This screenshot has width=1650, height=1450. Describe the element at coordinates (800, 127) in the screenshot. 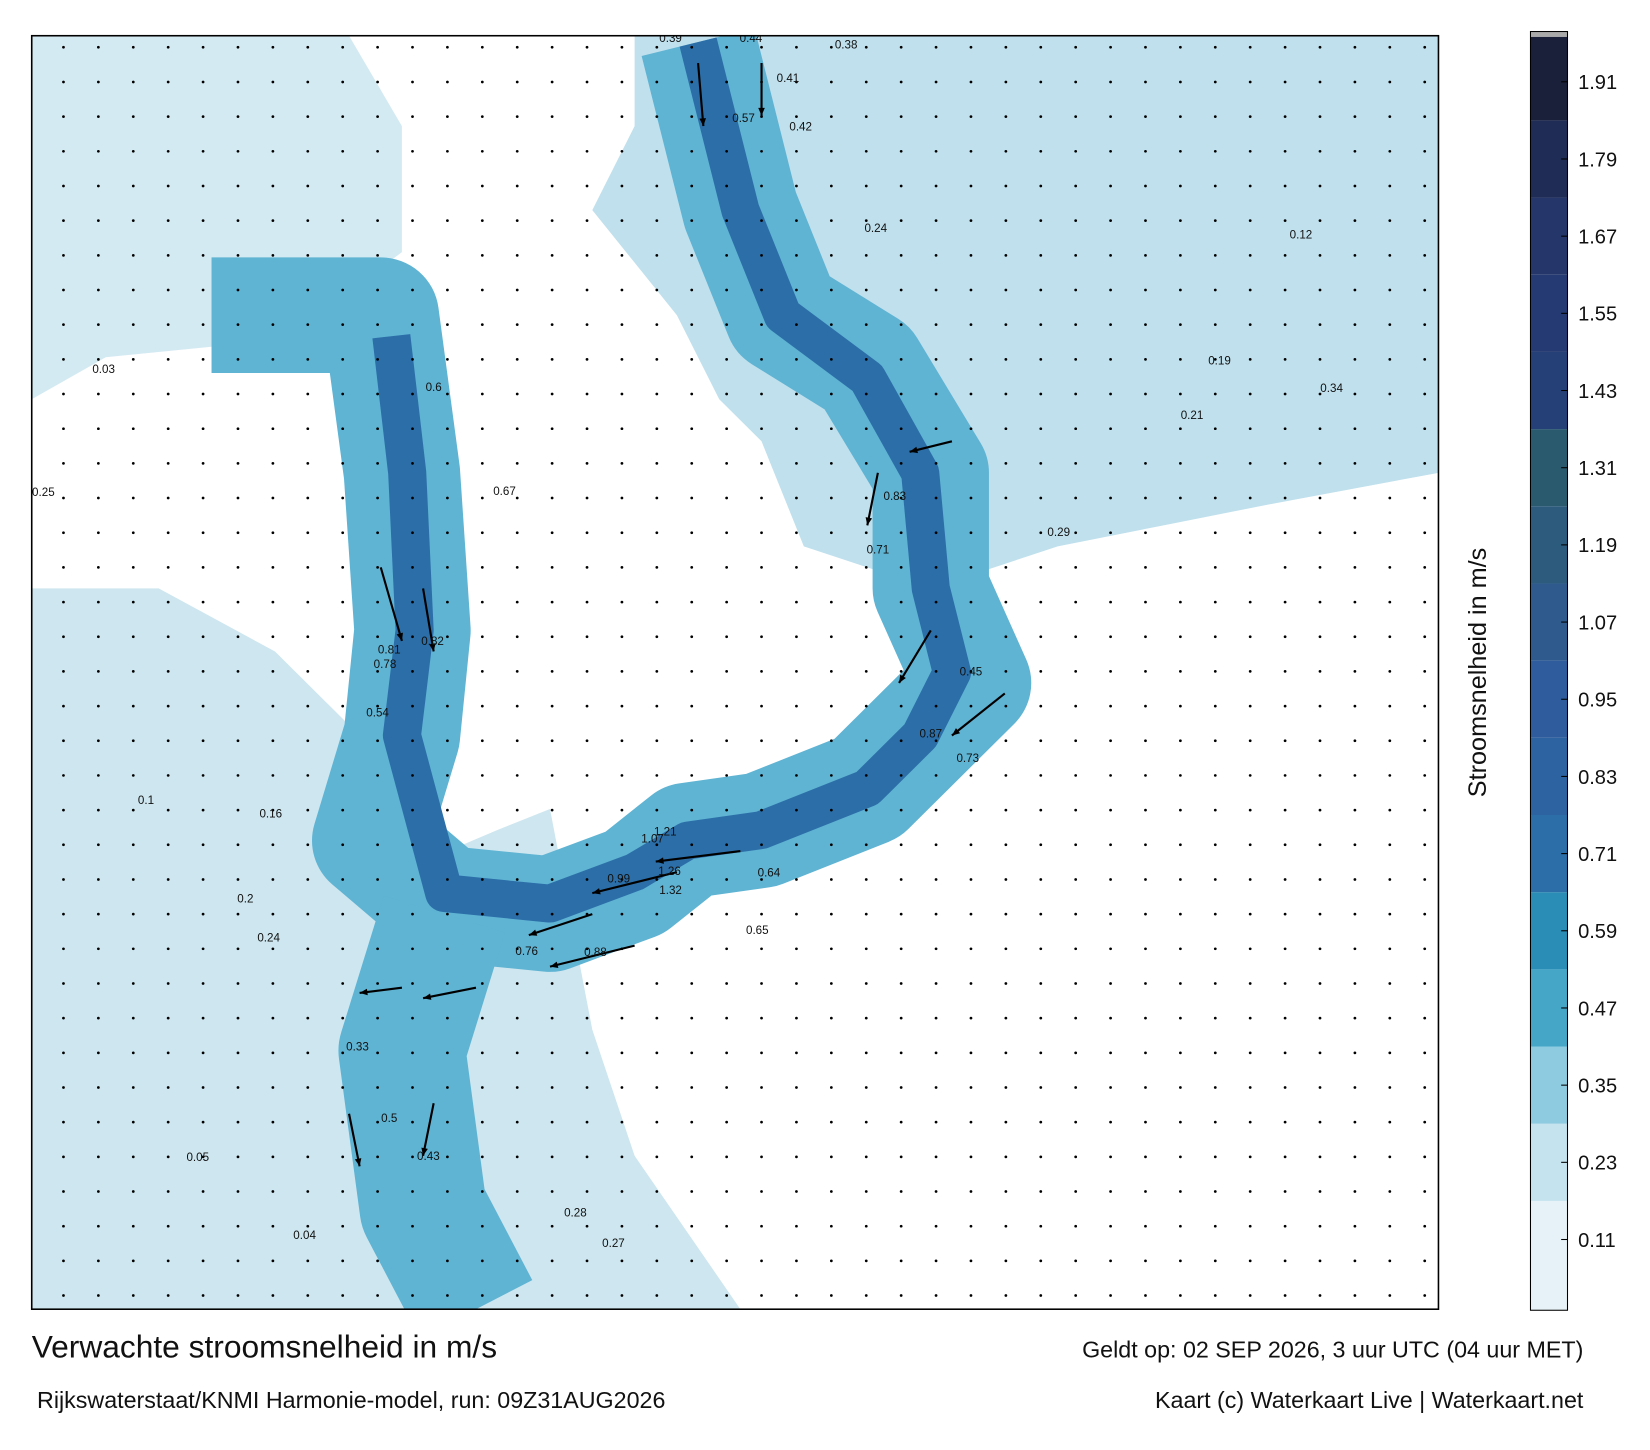

I see `speed-label: 0.42` at that location.